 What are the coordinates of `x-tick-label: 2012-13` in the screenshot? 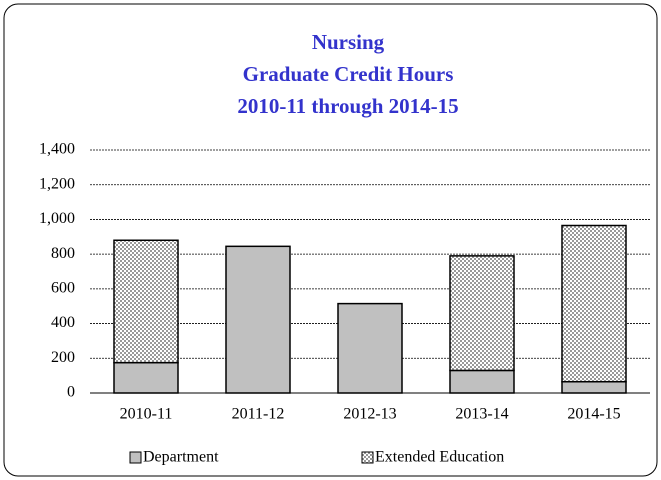 It's located at (369, 414).